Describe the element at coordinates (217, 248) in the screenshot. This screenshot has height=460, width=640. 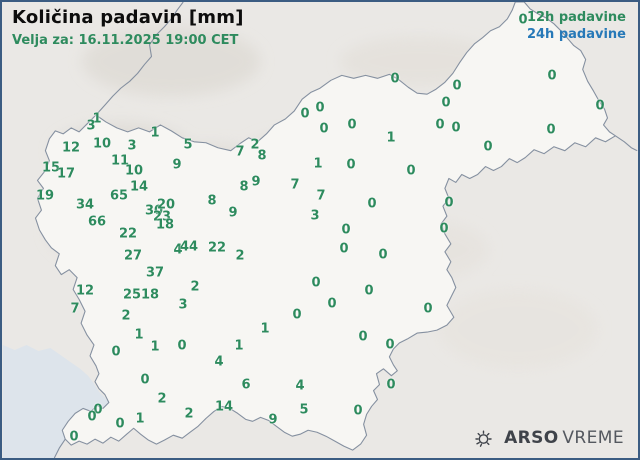
I see `station-value: 22` at that location.